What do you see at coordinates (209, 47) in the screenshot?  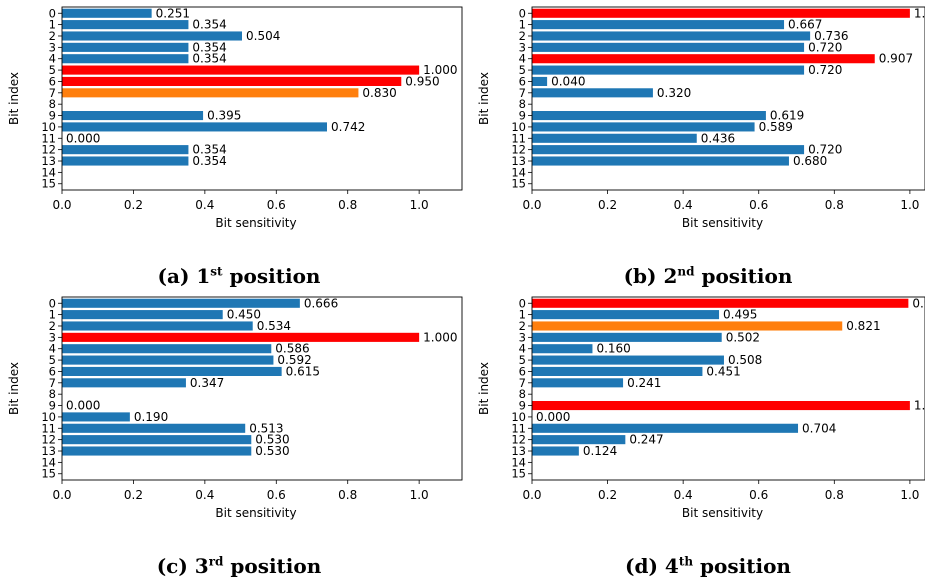 I see `value-label-a-3: 0.354` at bounding box center [209, 47].